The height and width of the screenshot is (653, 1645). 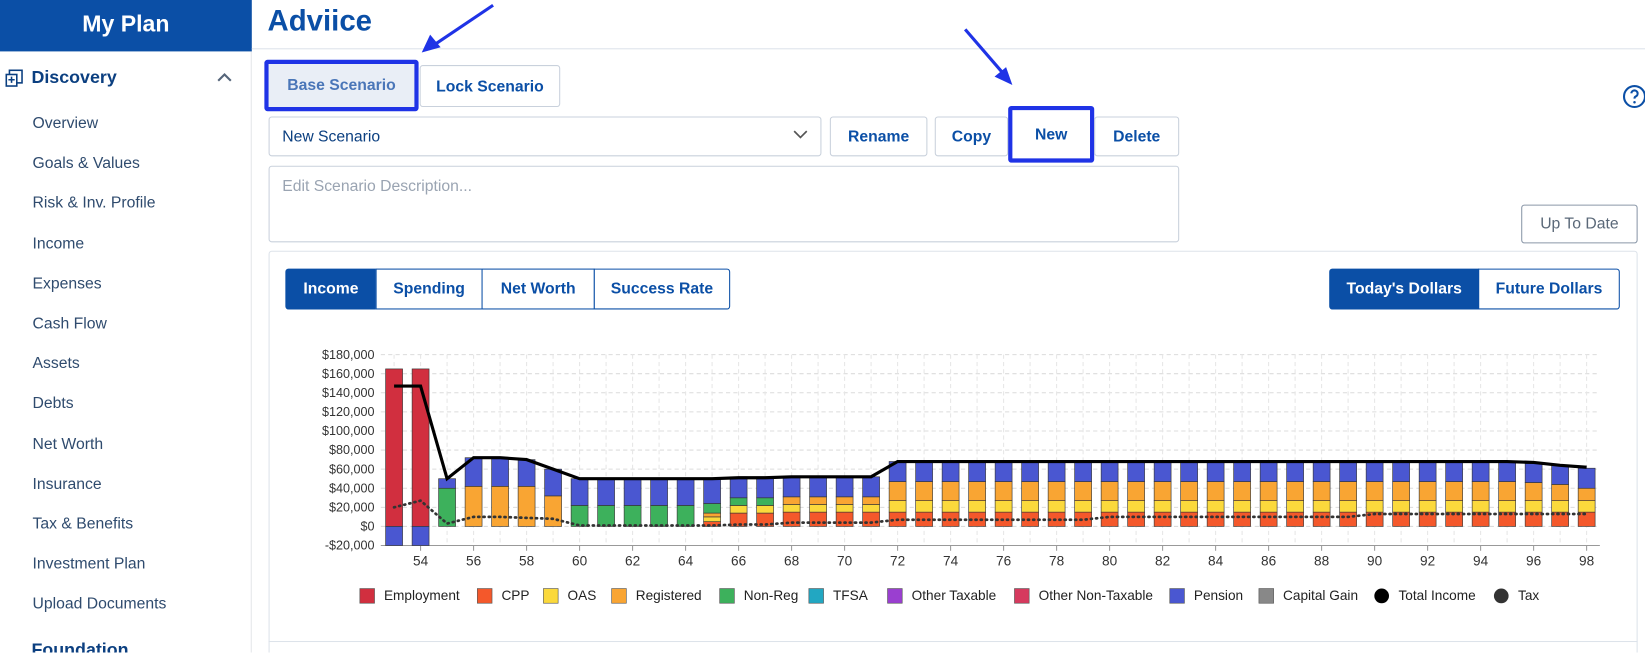 I want to click on nav-item: Tax & Benefits, so click(x=83, y=524).